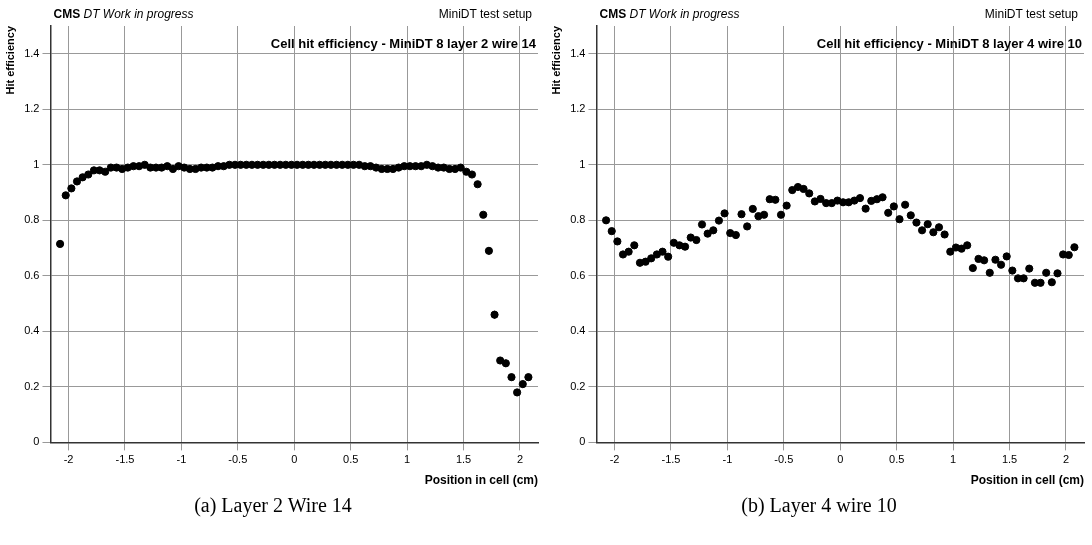 This screenshot has height=545, width=1092. What do you see at coordinates (403, 43) in the screenshot?
I see `text: Cell hit efficiency - MiniDT 8 layer 2 wire 14` at bounding box center [403, 43].